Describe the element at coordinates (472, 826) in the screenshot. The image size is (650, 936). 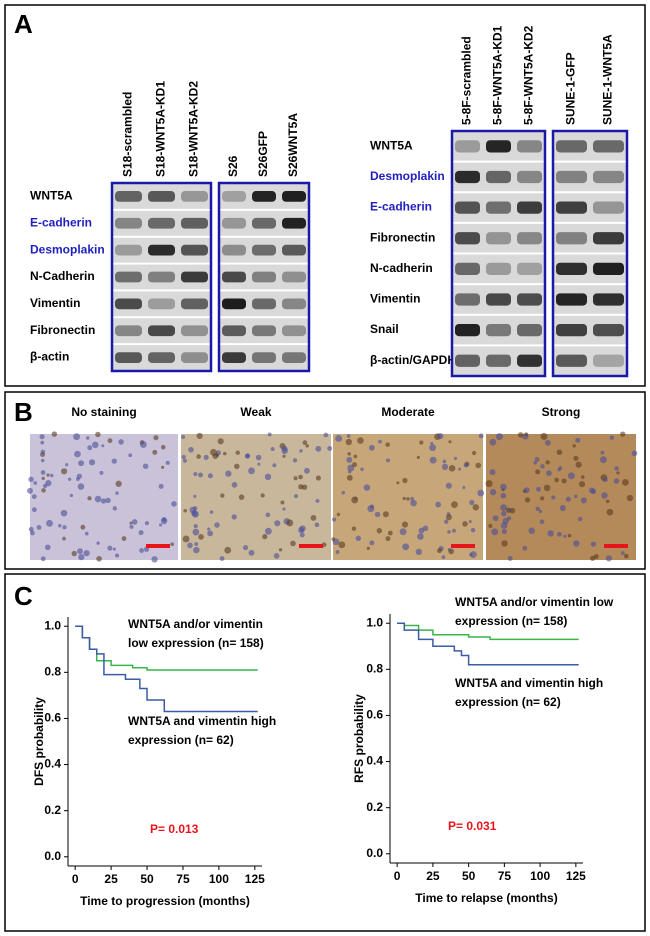
I see `p-value: P= 0.031` at that location.